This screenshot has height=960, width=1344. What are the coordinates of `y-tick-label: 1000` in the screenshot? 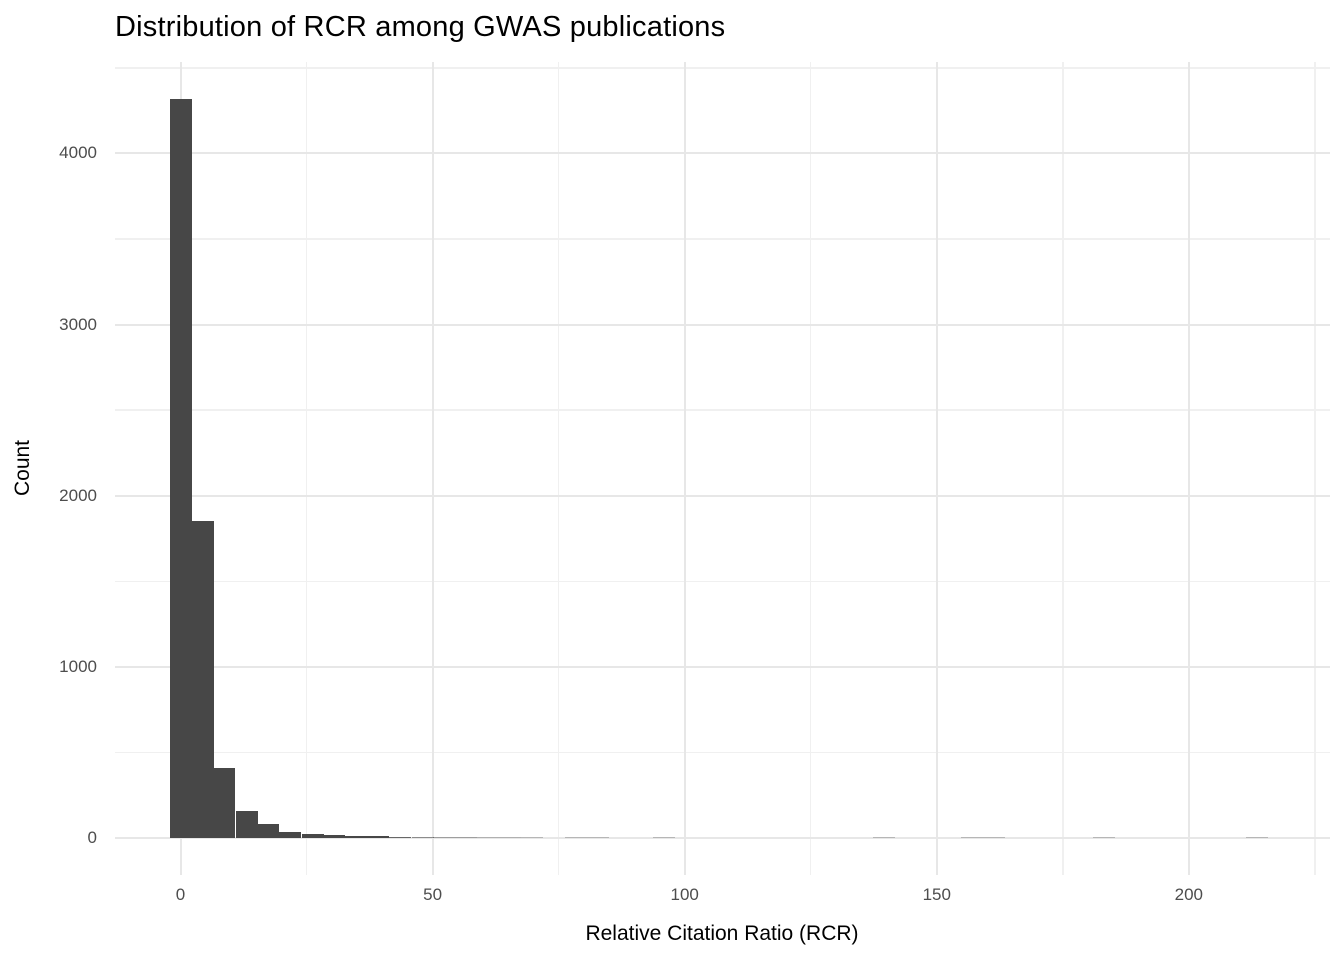 It's located at (78, 666).